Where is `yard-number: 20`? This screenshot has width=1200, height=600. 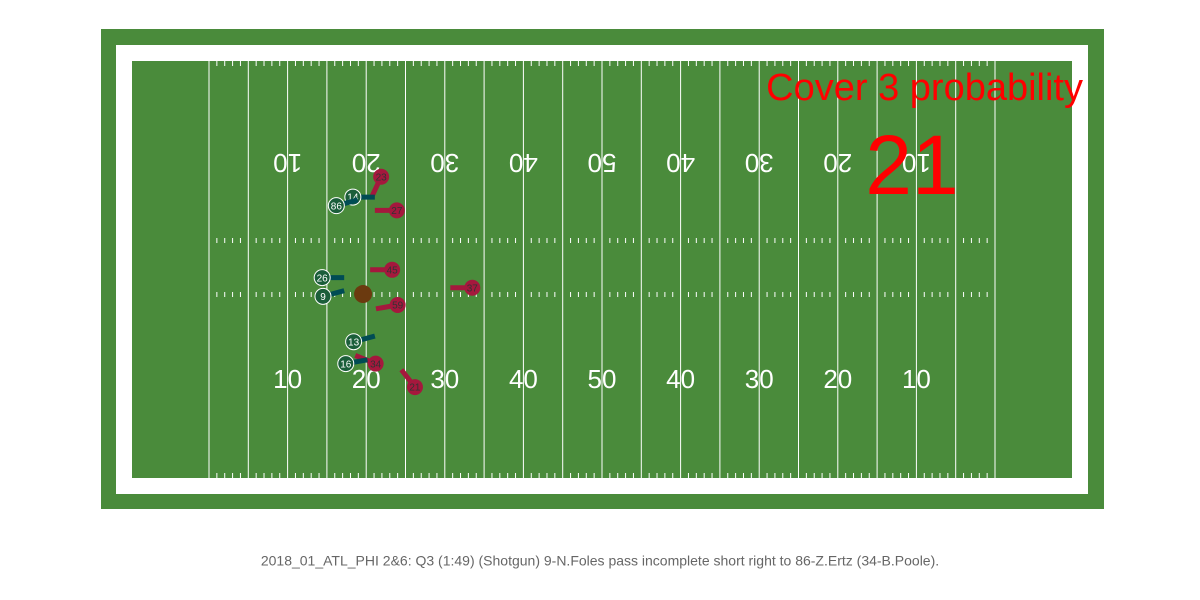
yard-number: 20 is located at coordinates (837, 379).